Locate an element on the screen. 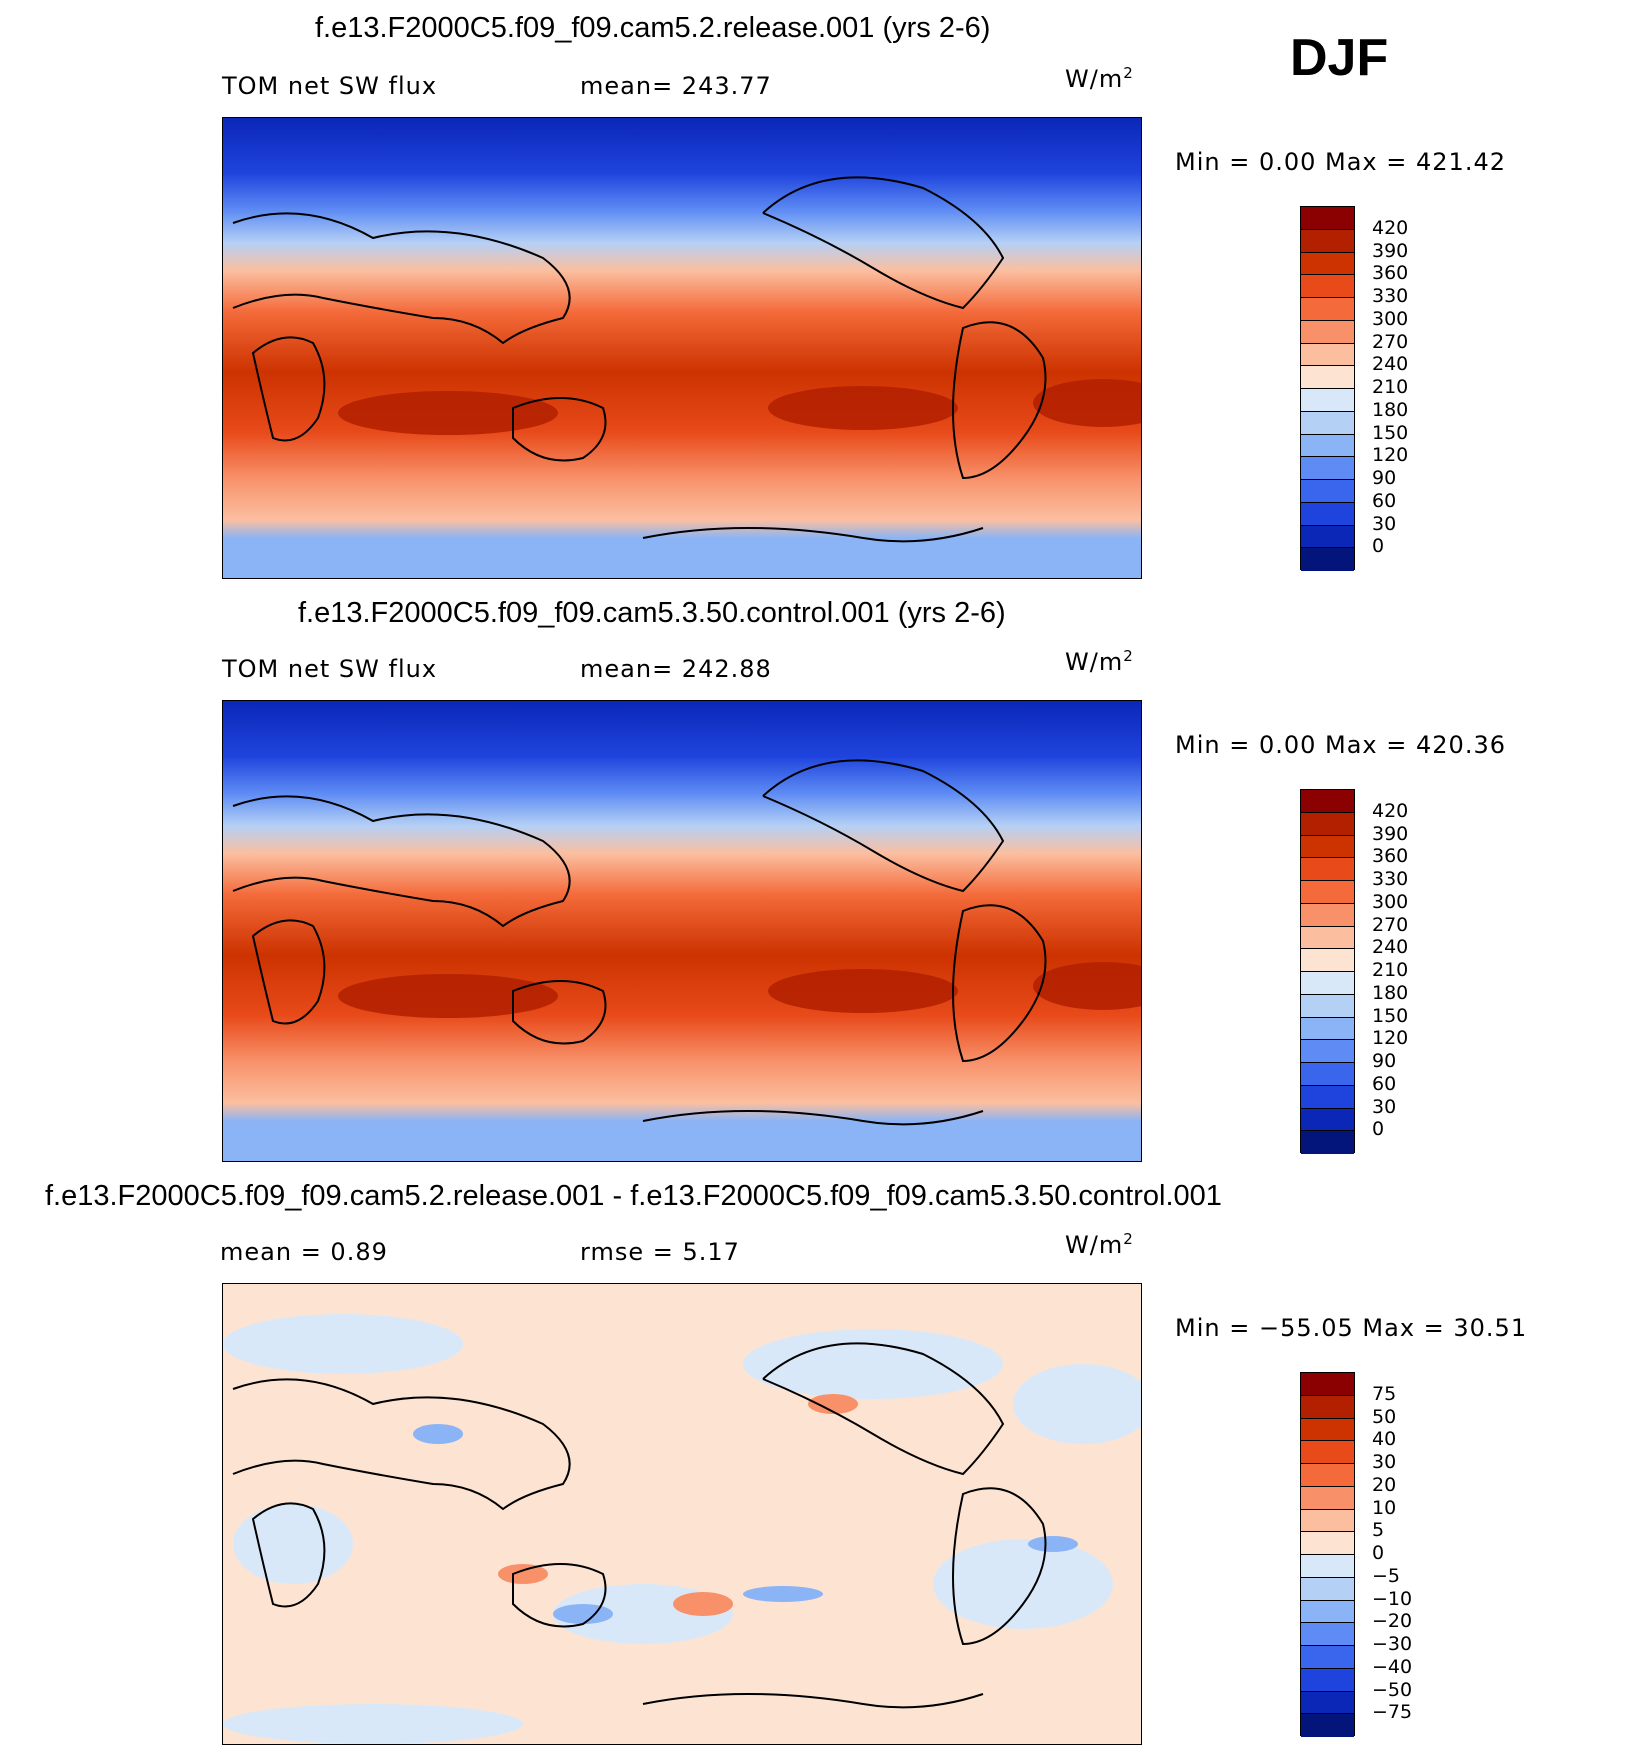  colorbar-ticks: 420 390 360 330 300 270 240 210 180 150 120 90 60 30 0 is located at coordinates (1412, 388).